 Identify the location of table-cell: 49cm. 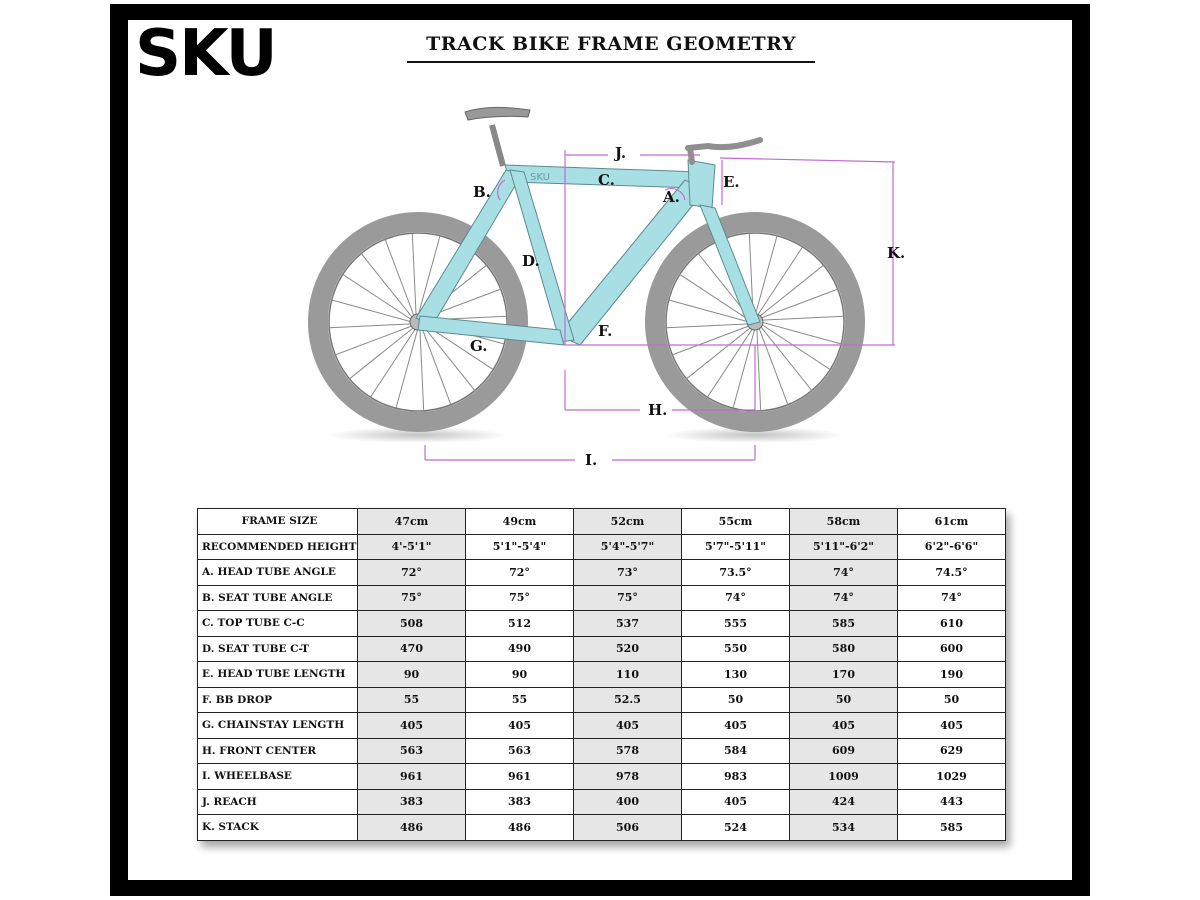
(519, 521).